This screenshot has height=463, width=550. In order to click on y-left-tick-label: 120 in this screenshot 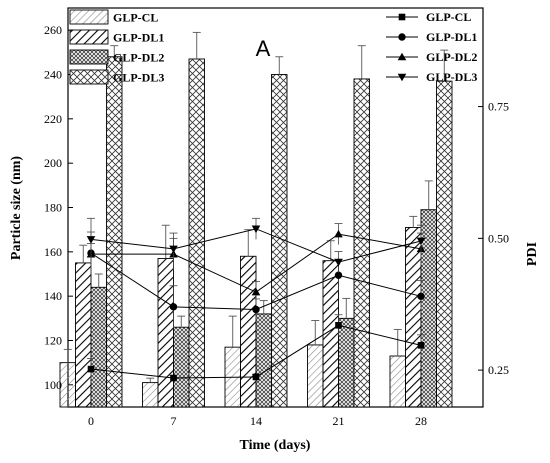, I will do `click(53, 341)`.